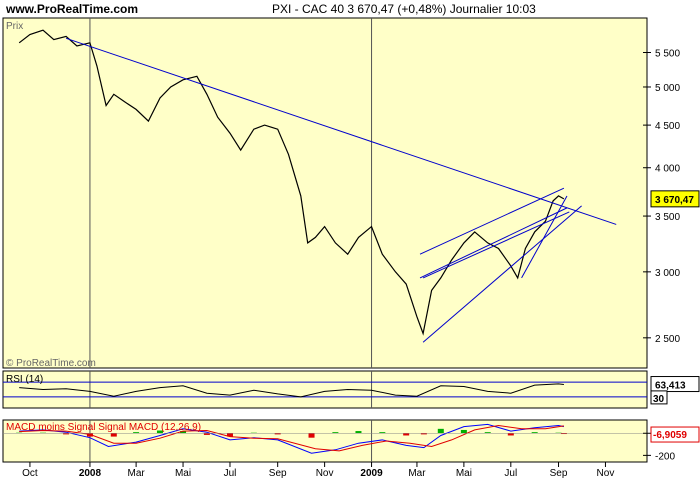  I want to click on y-tick-label: 3 500, so click(667, 217).